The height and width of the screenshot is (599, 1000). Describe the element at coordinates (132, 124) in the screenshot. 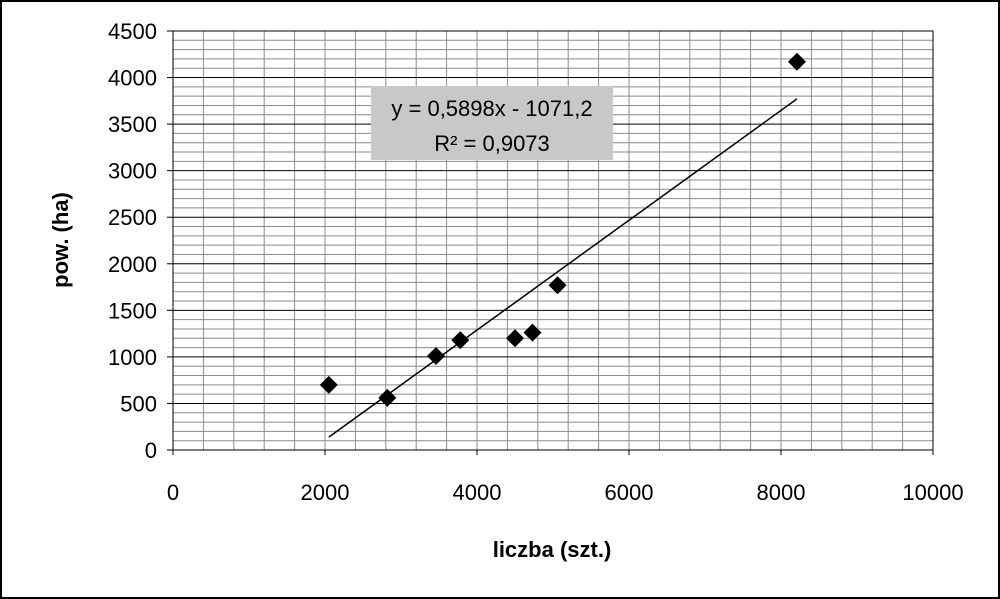

I see `y-tick-label: 3500` at that location.